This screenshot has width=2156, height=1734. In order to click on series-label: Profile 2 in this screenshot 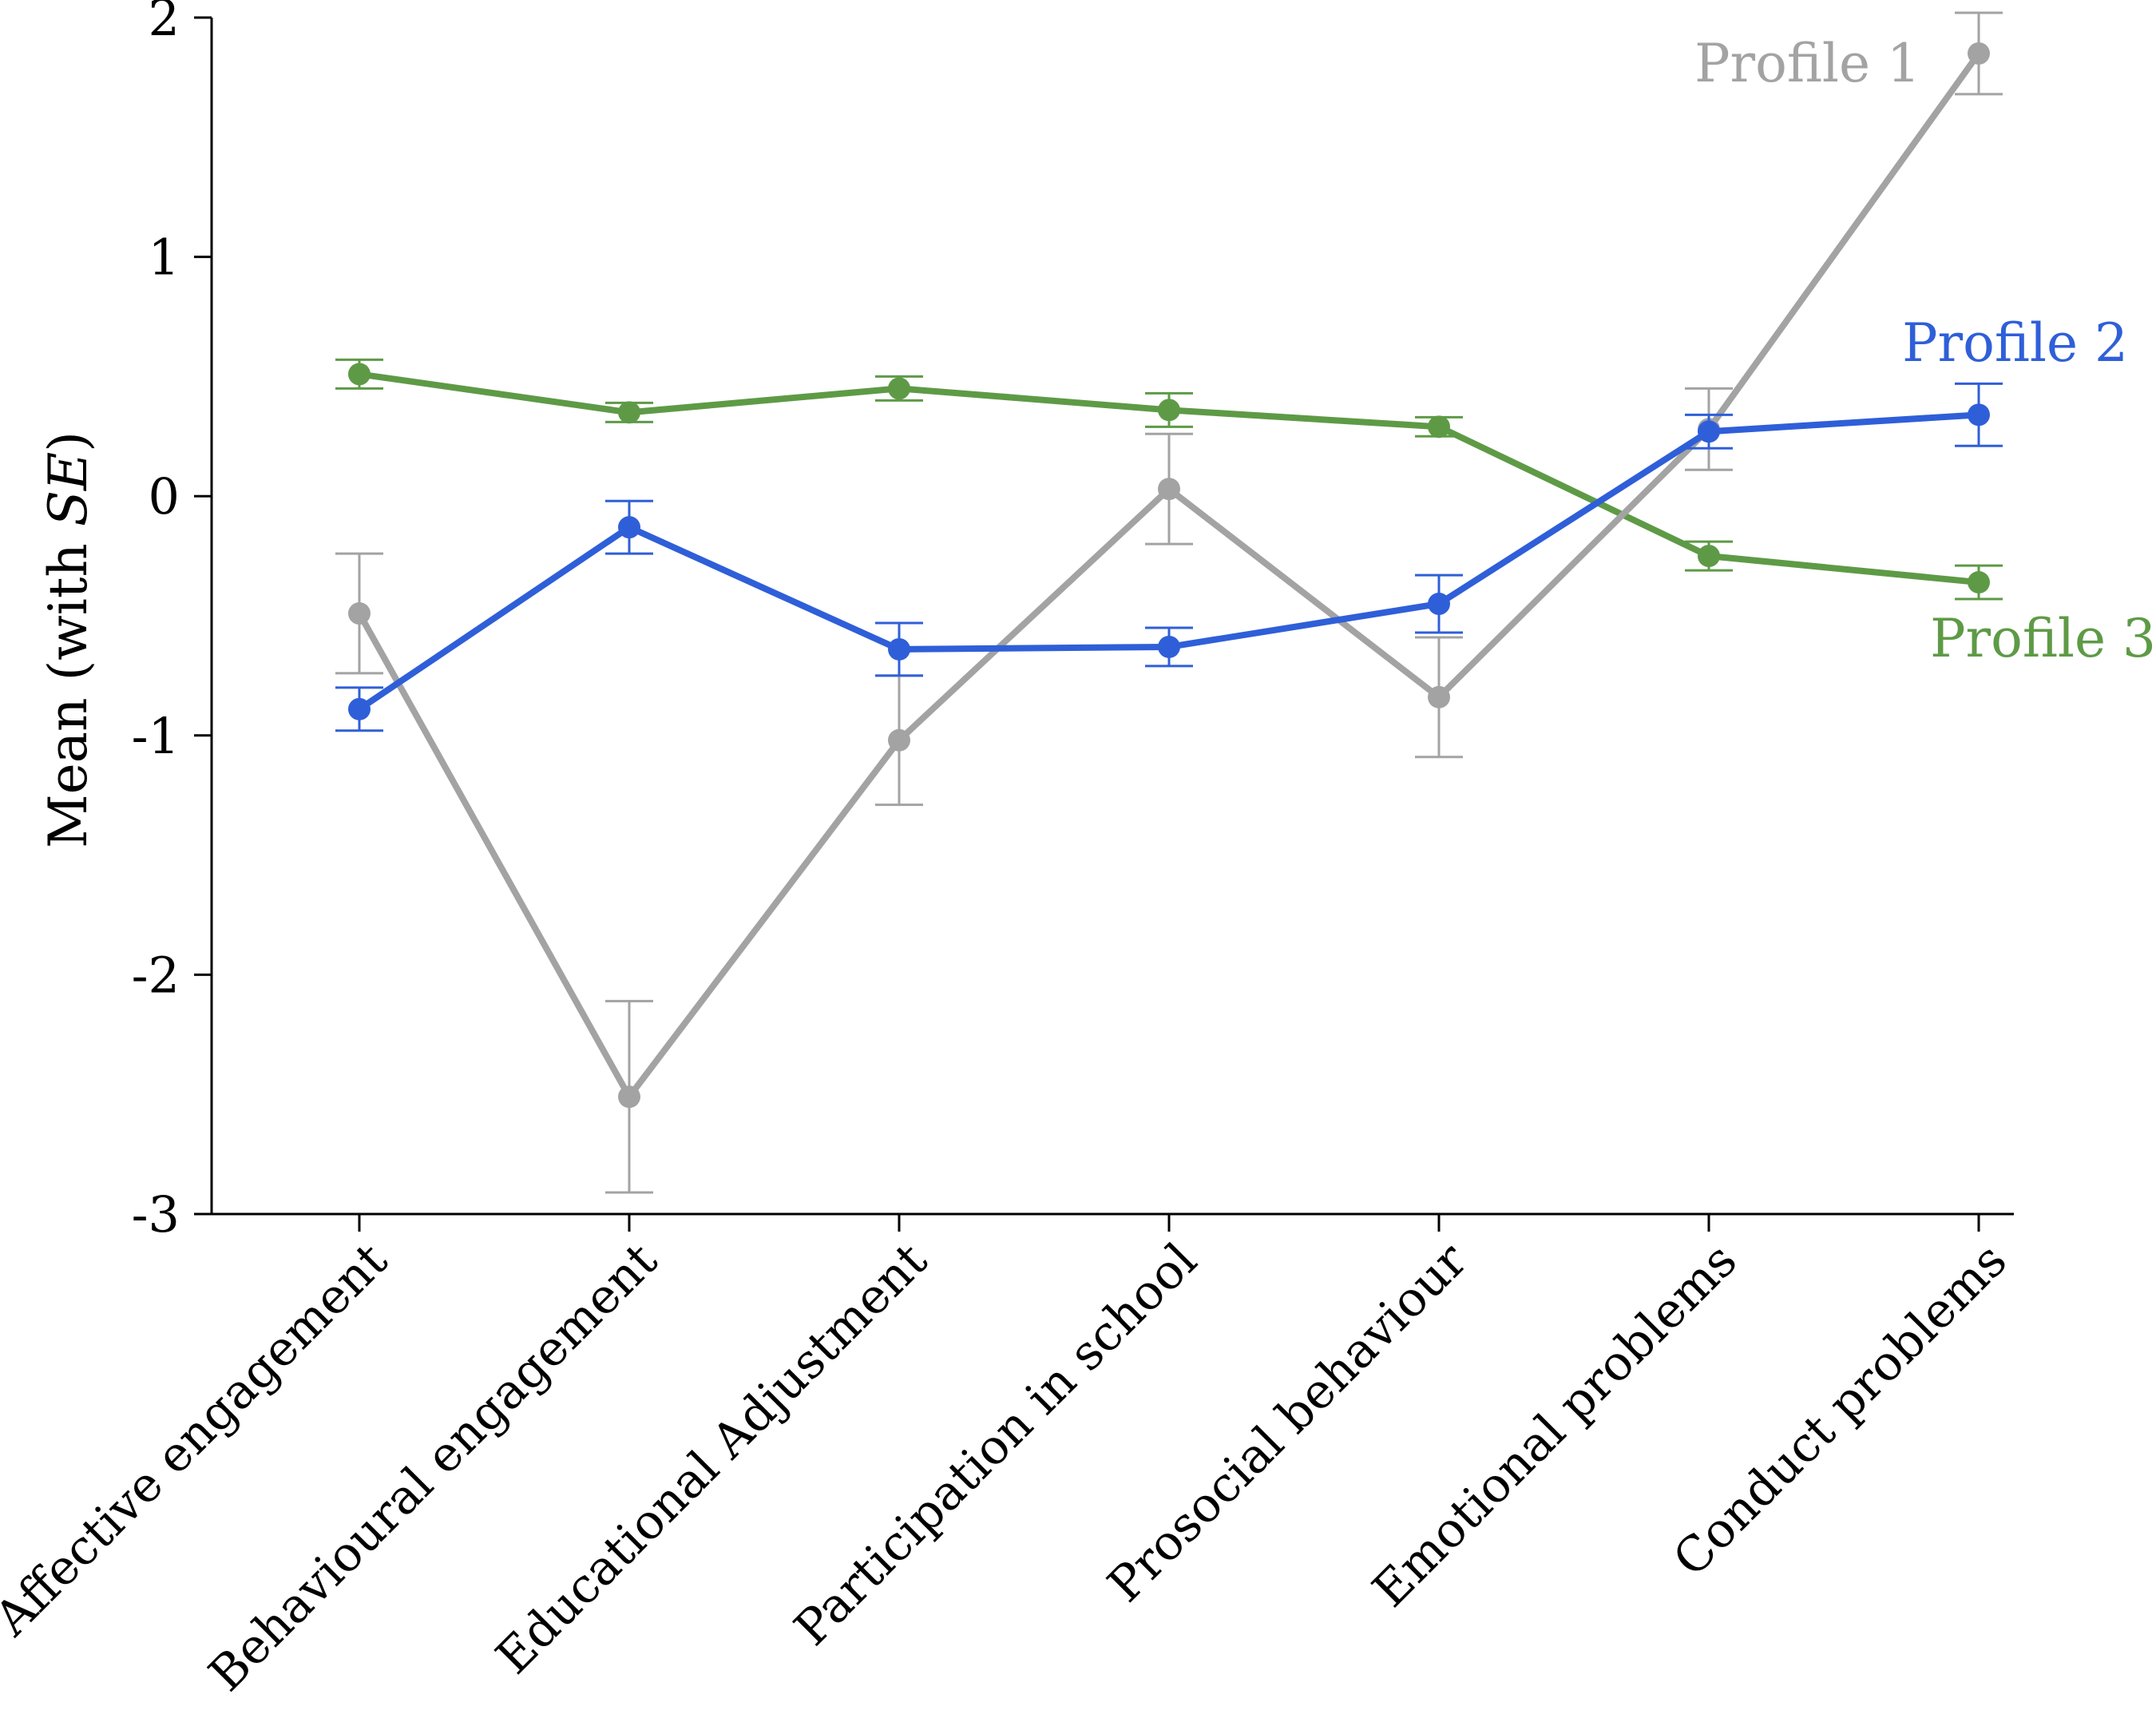, I will do `click(2015, 343)`.